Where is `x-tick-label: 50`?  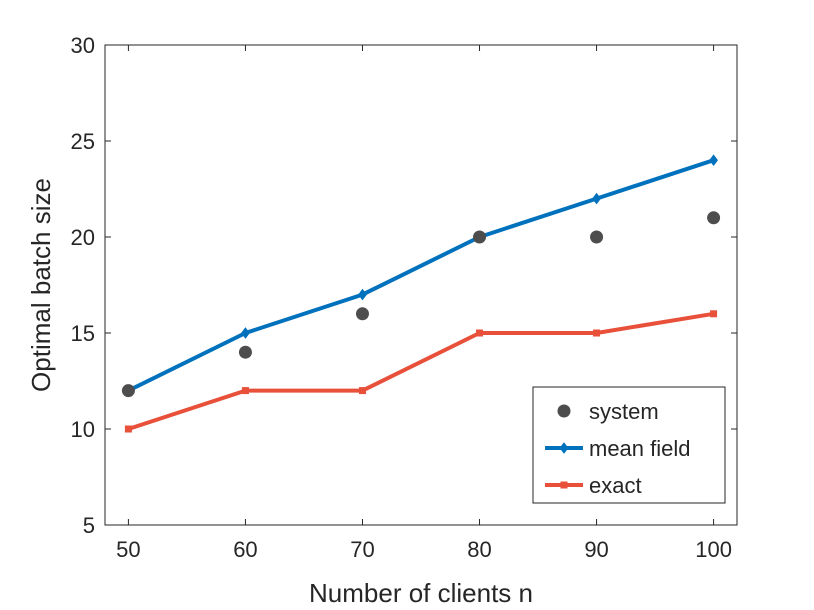
x-tick-label: 50 is located at coordinates (128, 549).